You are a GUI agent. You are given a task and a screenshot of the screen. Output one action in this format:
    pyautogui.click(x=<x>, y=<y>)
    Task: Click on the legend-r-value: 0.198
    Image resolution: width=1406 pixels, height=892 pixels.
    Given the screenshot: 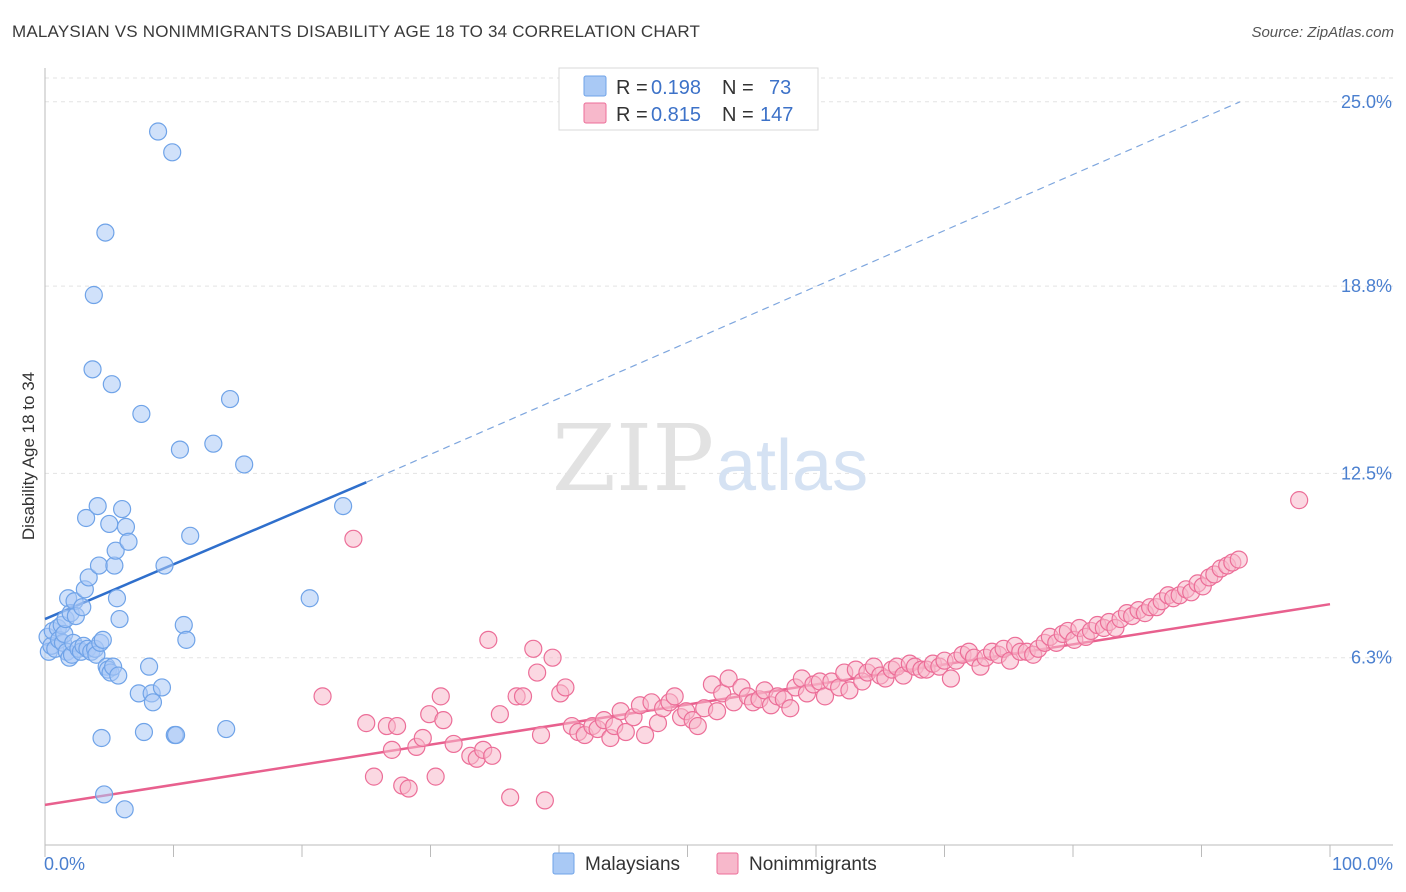 What is the action you would take?
    pyautogui.click(x=676, y=88)
    